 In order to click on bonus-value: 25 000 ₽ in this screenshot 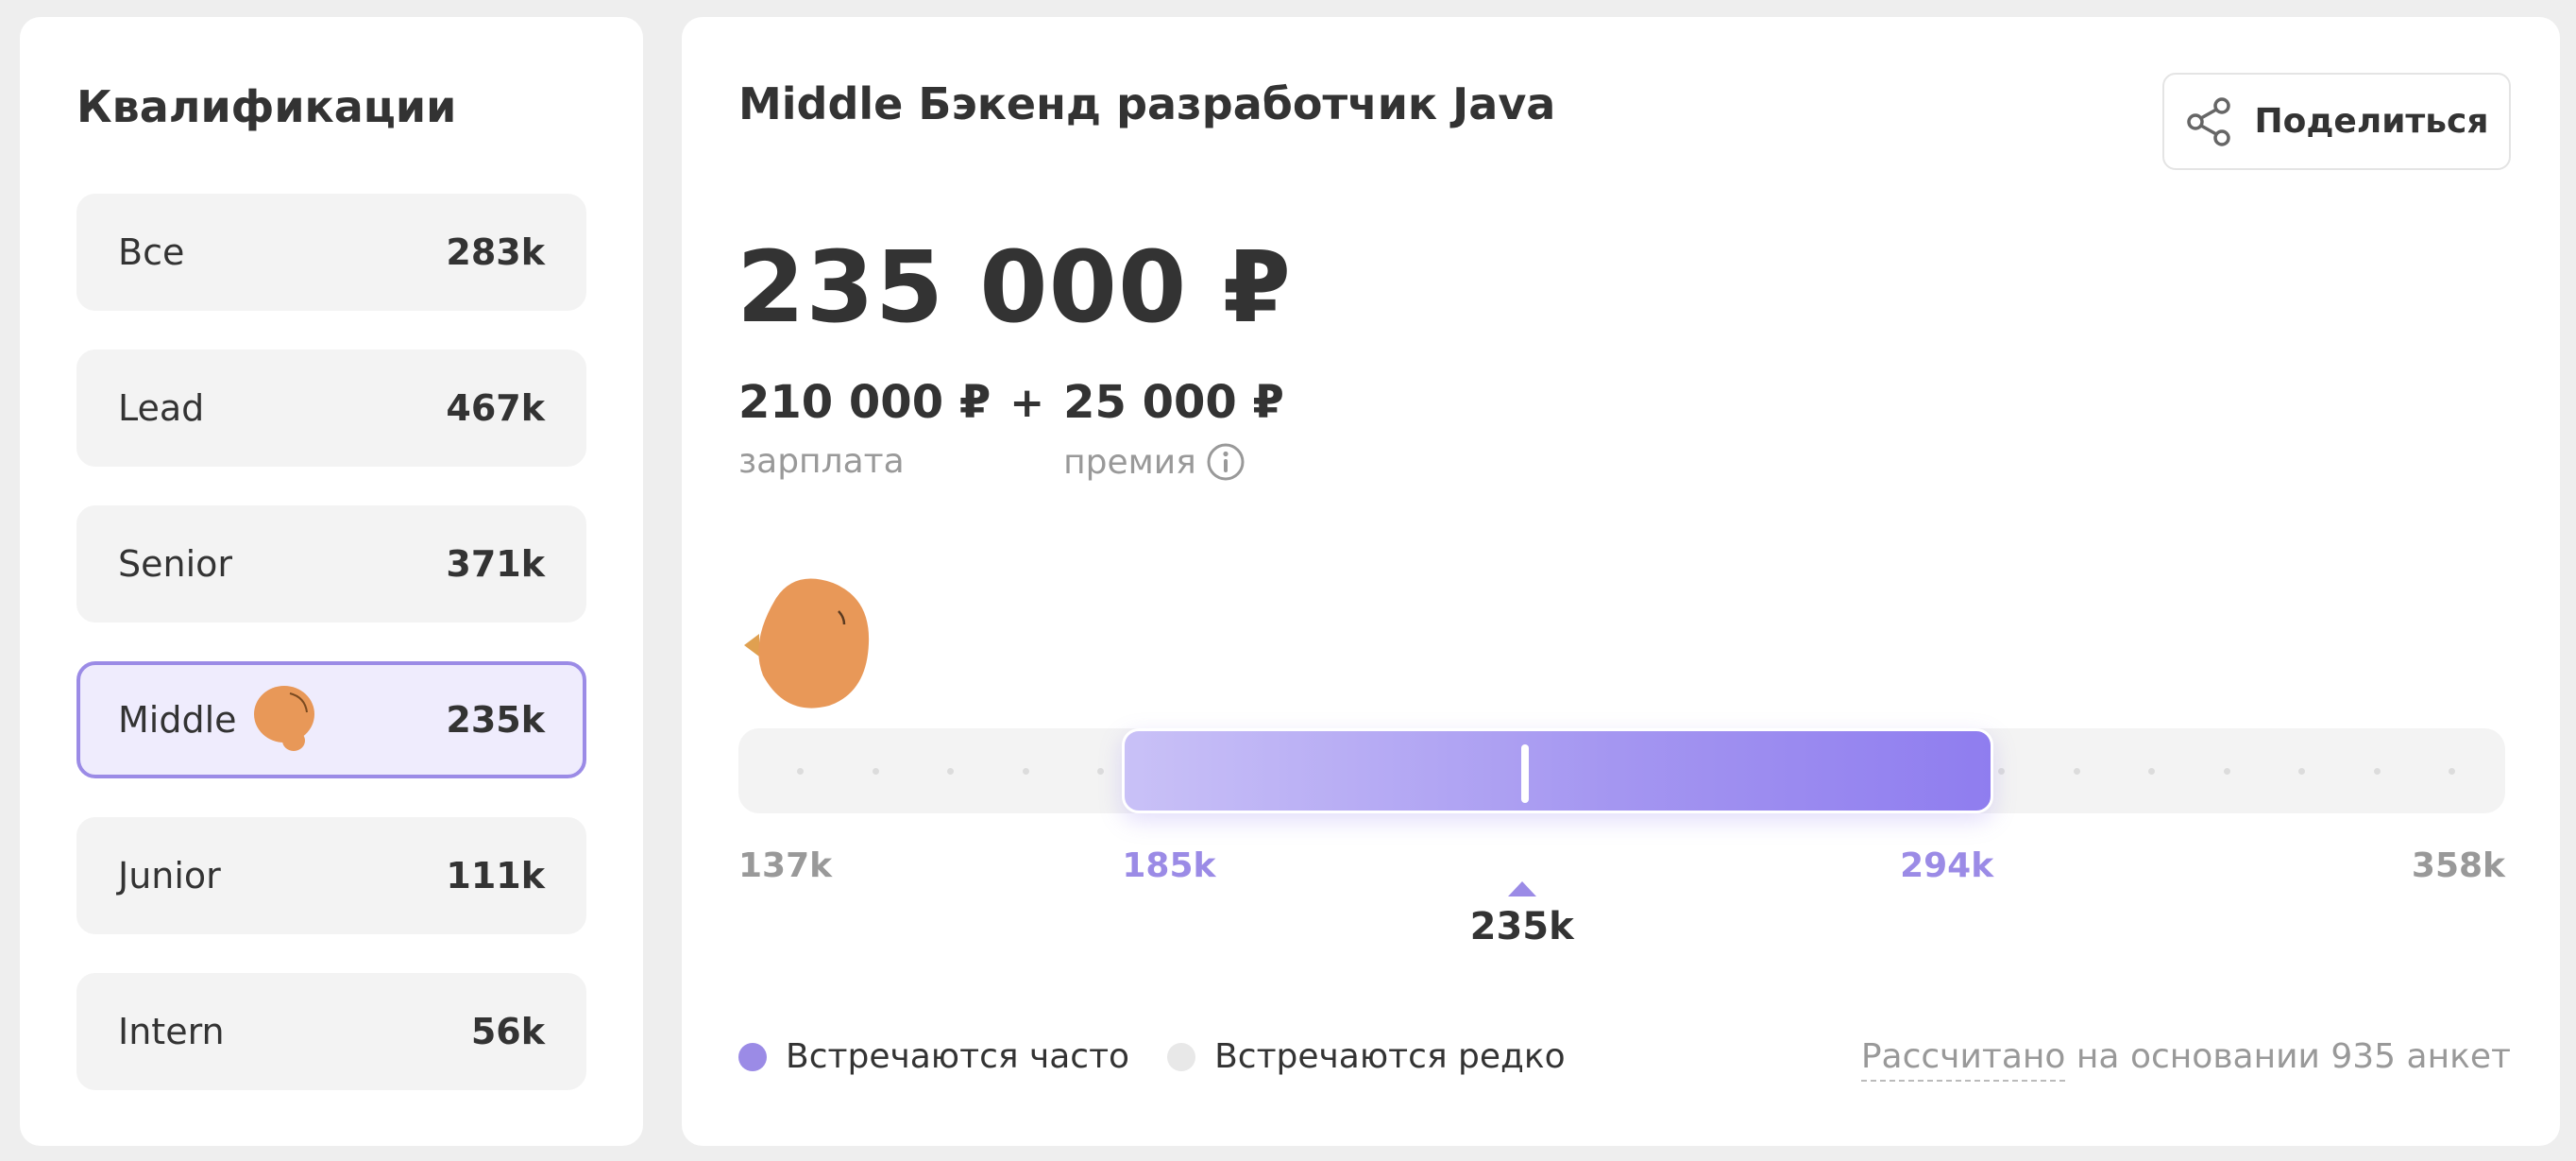, I will do `click(1173, 403)`.